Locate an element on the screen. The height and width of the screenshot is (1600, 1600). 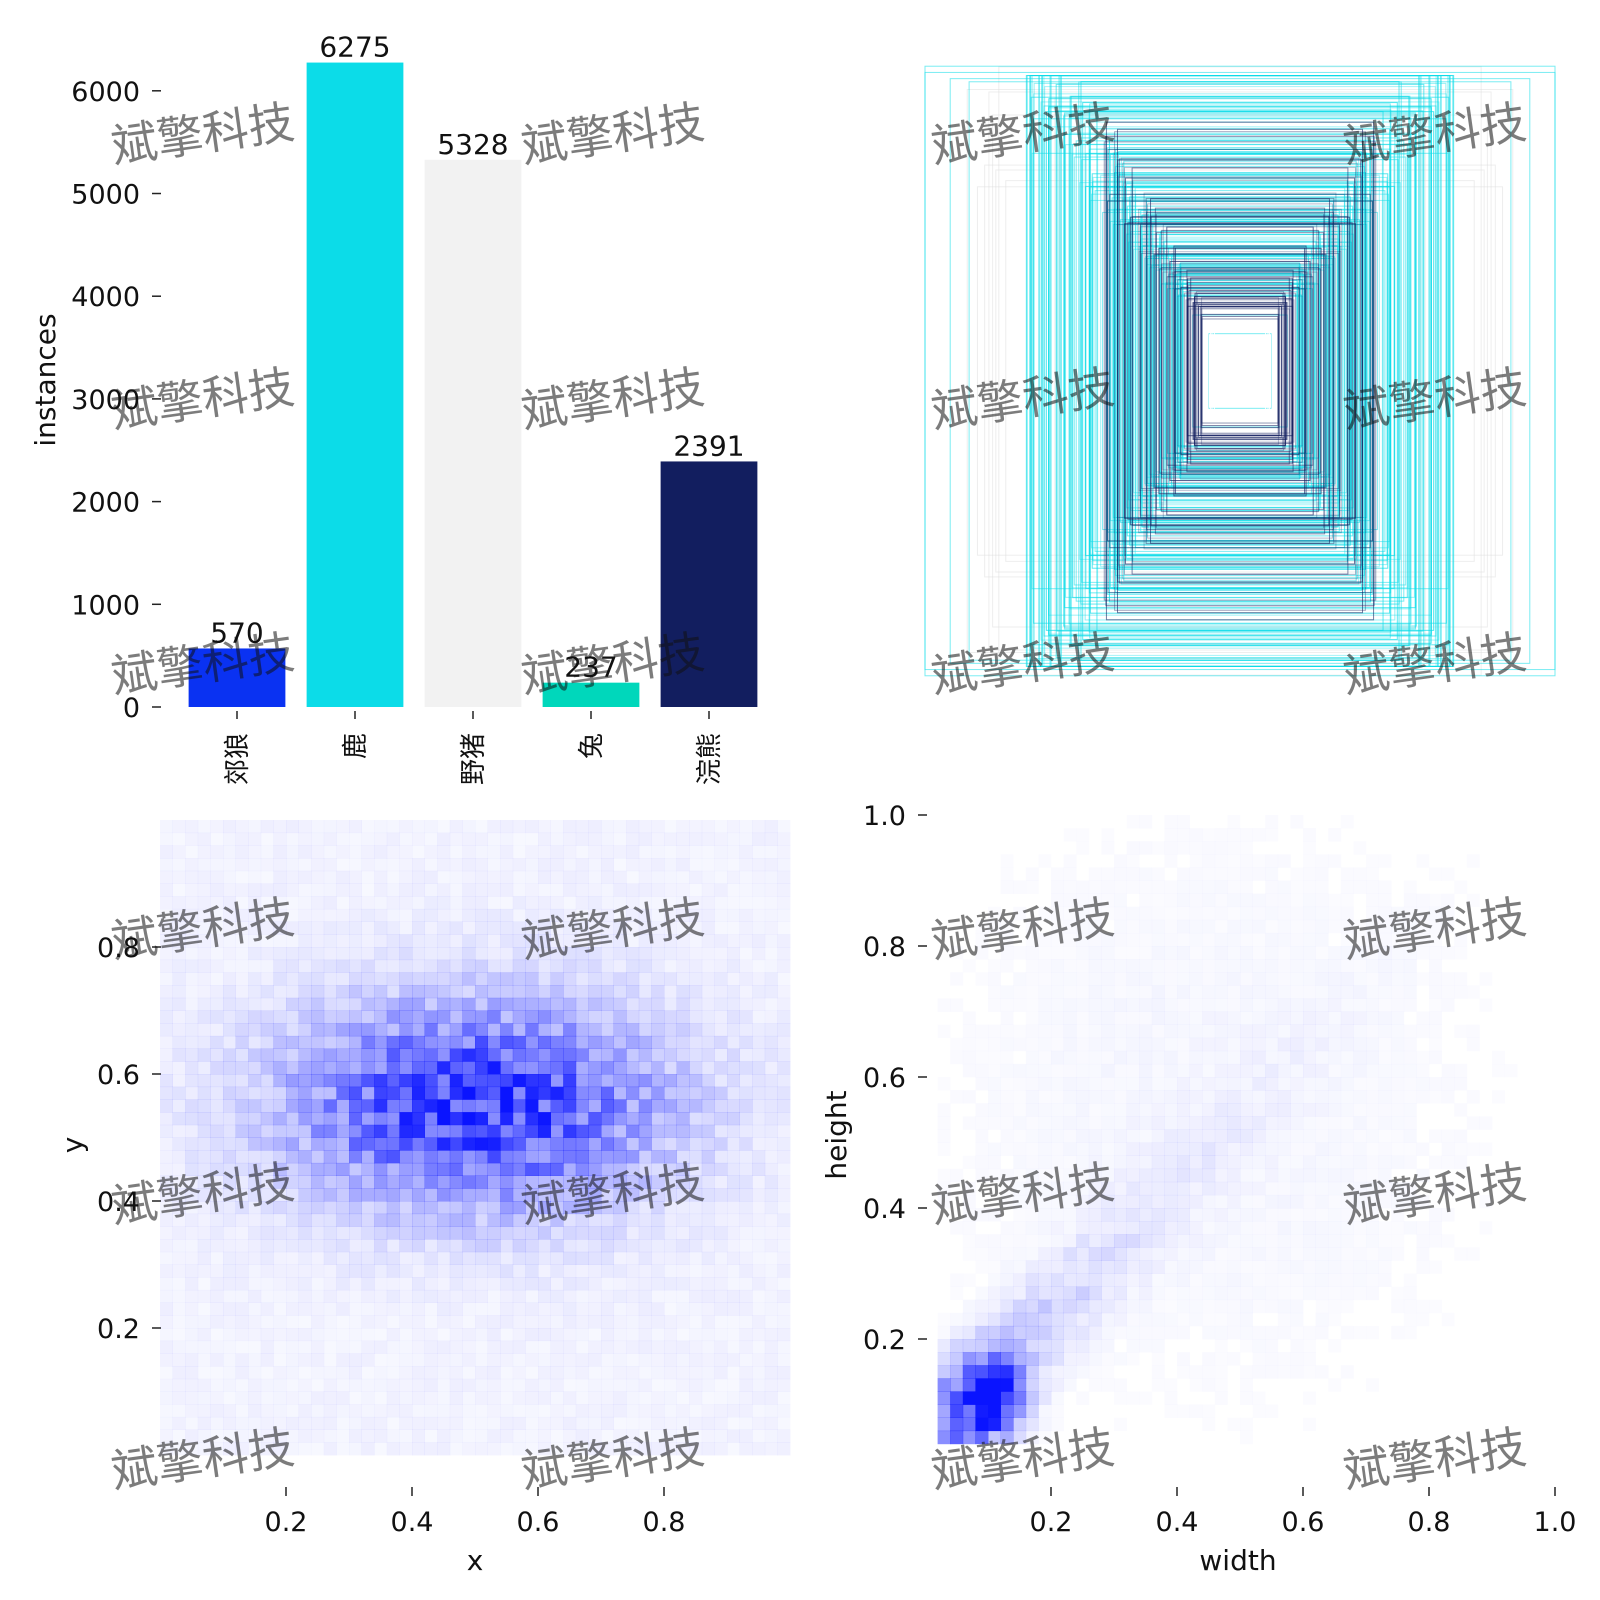
bounding-box is located at coordinates (1240, 371).